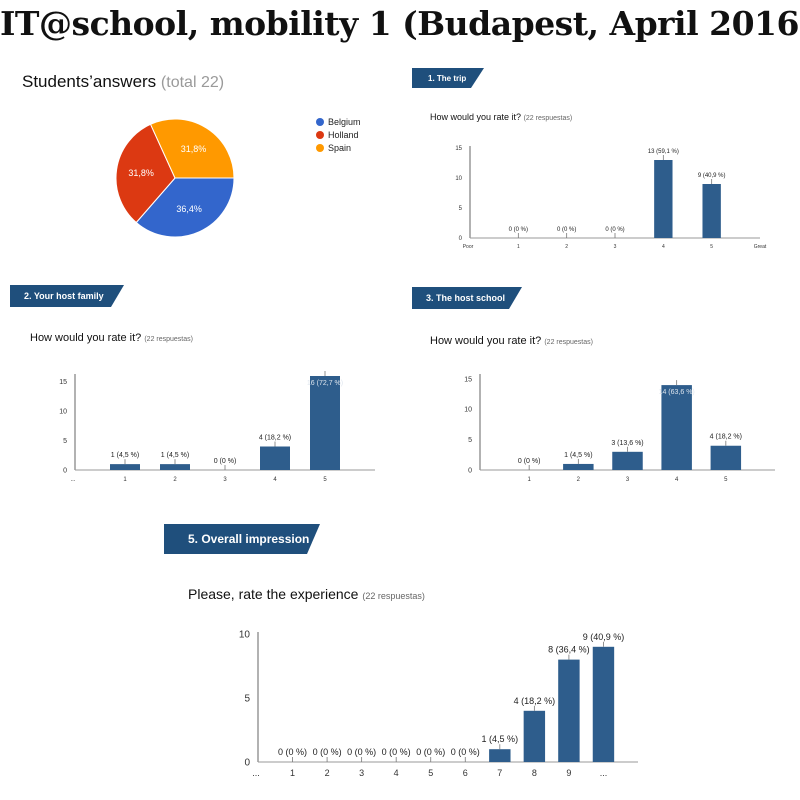 The image size is (800, 800). I want to click on host_school-y-tick: 0, so click(470, 470).